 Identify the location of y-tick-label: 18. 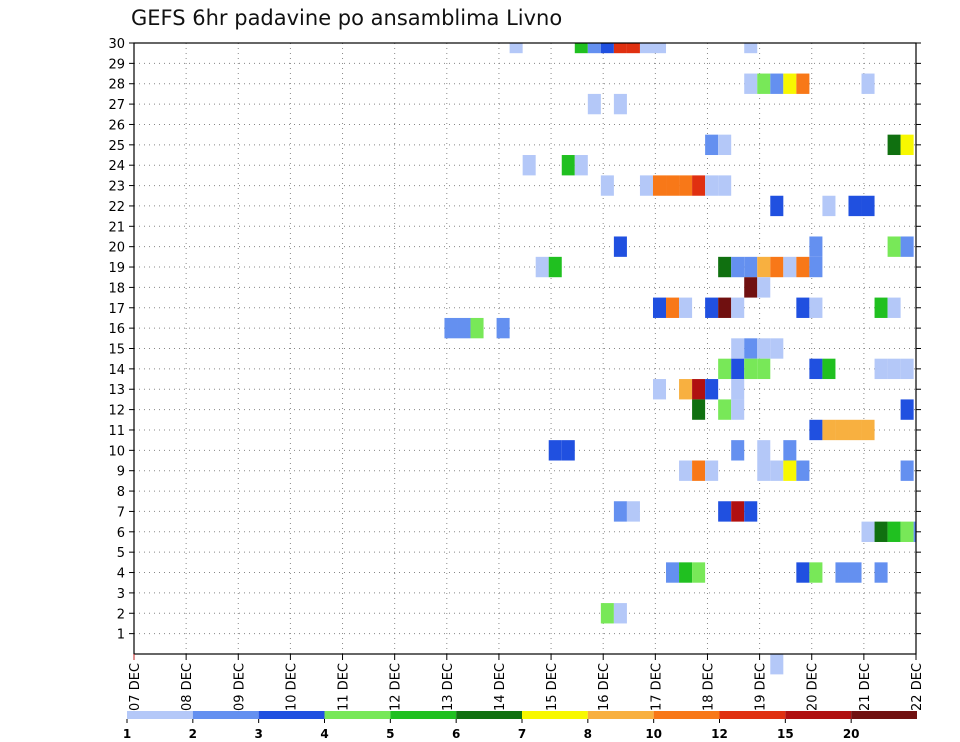
(116, 288).